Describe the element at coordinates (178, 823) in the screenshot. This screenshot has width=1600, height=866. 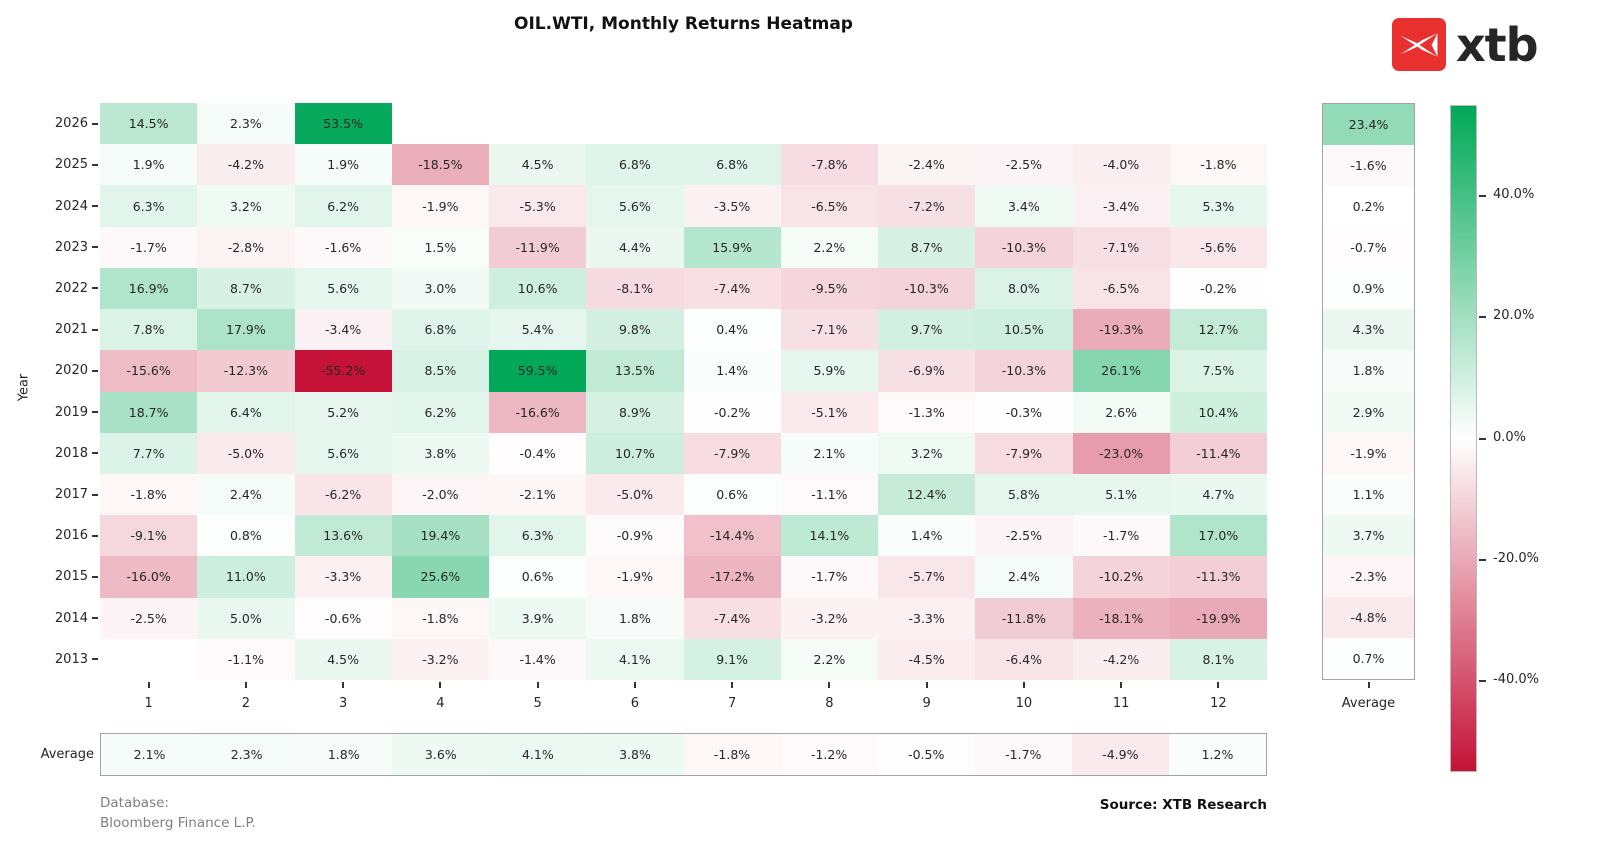
I see `database-note-line2: Bloomberg Finance L.P.` at that location.